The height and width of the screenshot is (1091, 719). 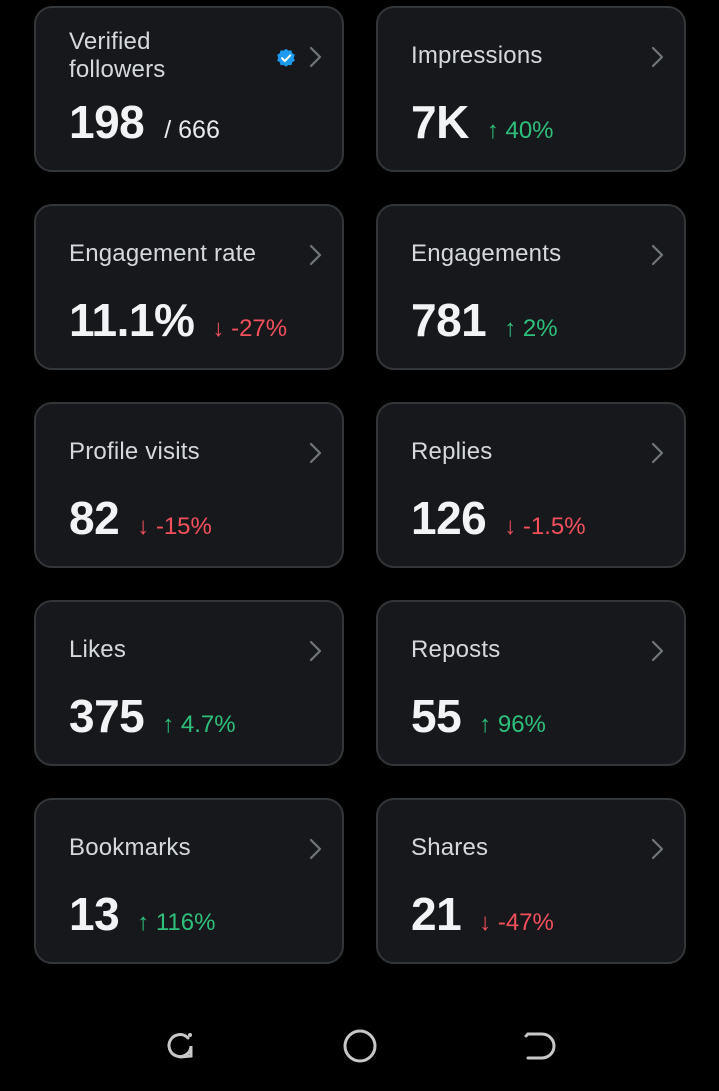 I want to click on recent-apps-icon, so click(x=180, y=1046).